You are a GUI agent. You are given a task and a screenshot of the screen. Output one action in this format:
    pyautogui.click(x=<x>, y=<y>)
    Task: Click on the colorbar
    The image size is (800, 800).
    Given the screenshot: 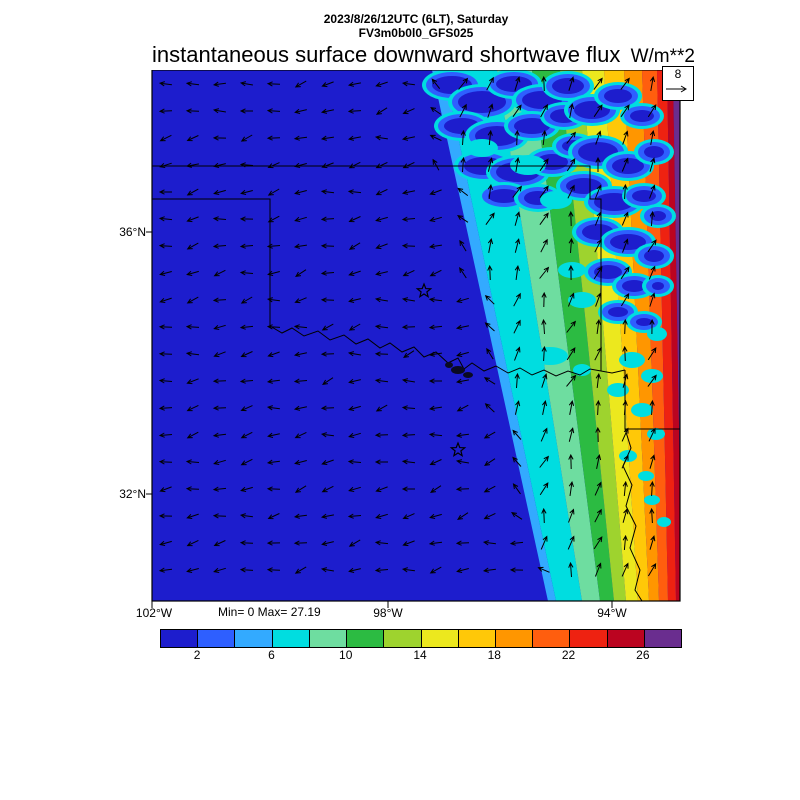 What is the action you would take?
    pyautogui.click(x=421, y=638)
    